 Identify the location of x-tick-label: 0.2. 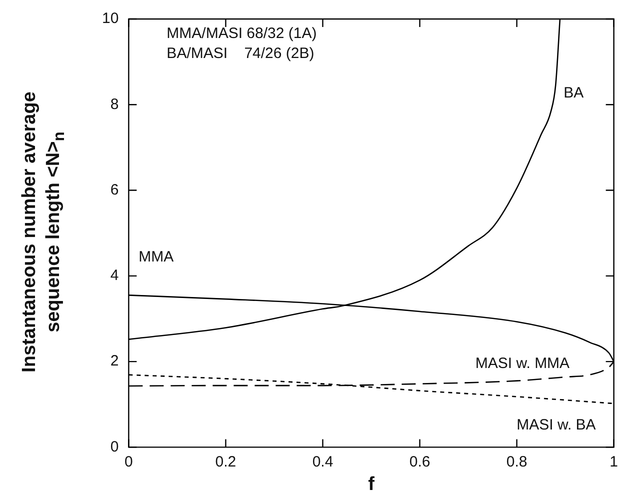
(225, 461).